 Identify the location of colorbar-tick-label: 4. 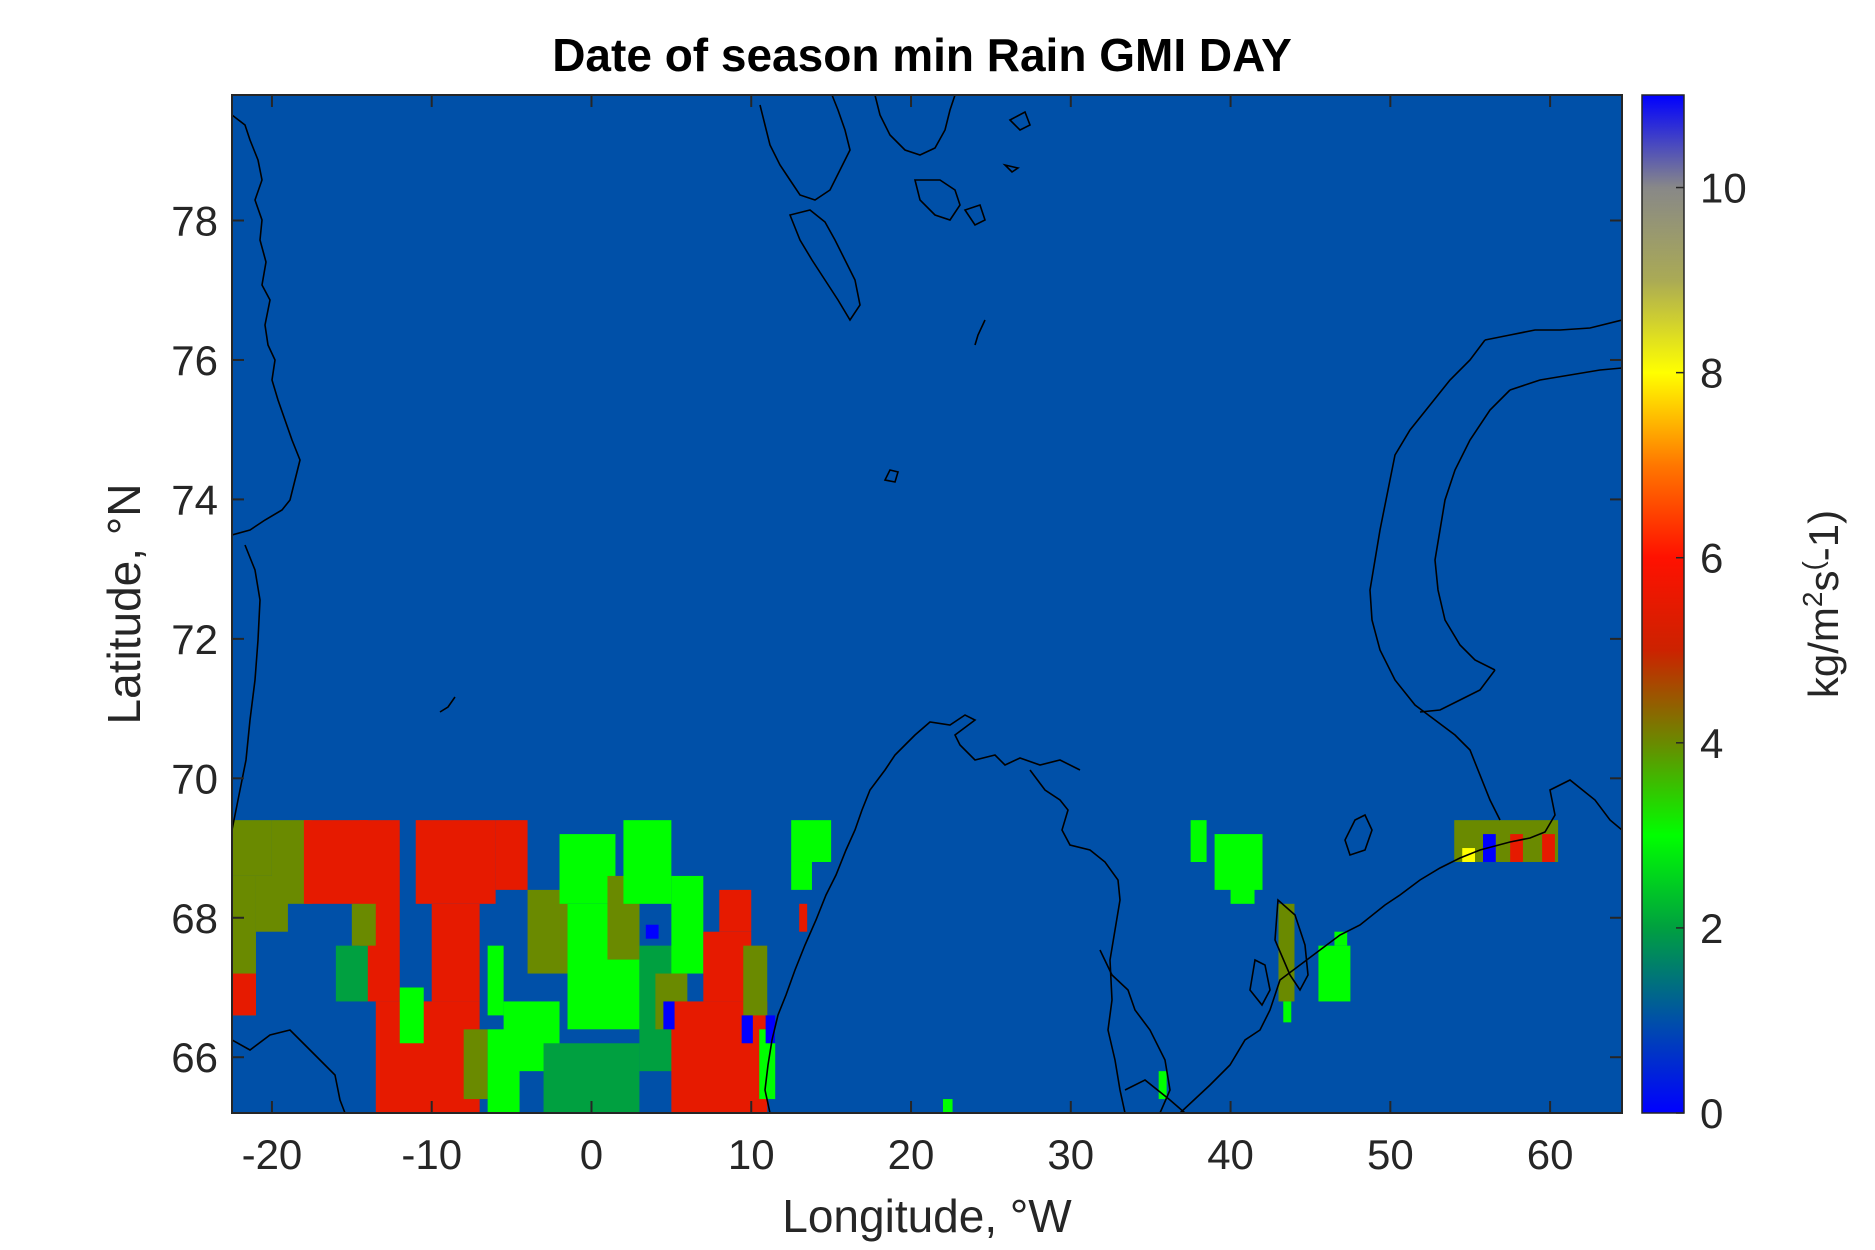
(1711, 743).